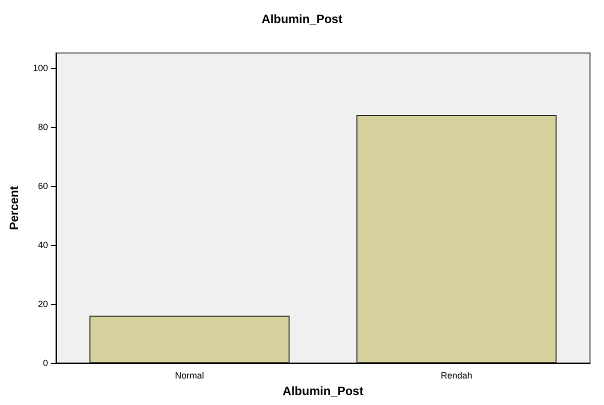 This screenshot has height=405, width=604. I want to click on y-tick-label: 80, so click(43, 127).